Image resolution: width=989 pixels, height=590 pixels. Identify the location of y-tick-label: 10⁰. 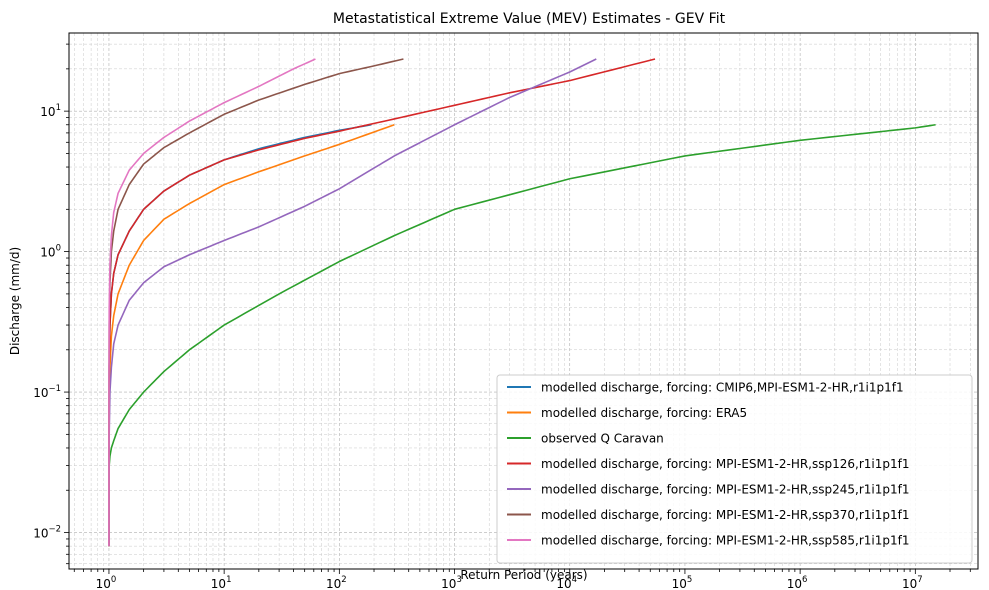
(50, 252).